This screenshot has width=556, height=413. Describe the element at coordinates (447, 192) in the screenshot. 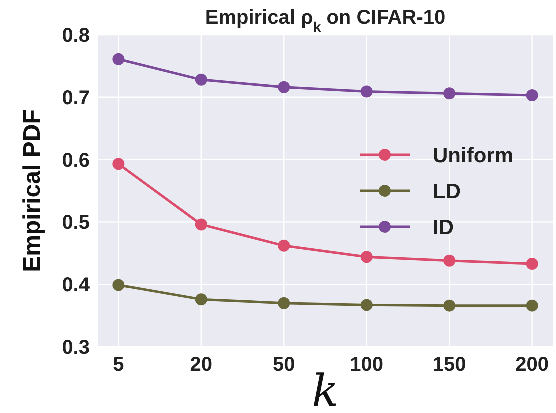

I see `legend-label: LD` at that location.